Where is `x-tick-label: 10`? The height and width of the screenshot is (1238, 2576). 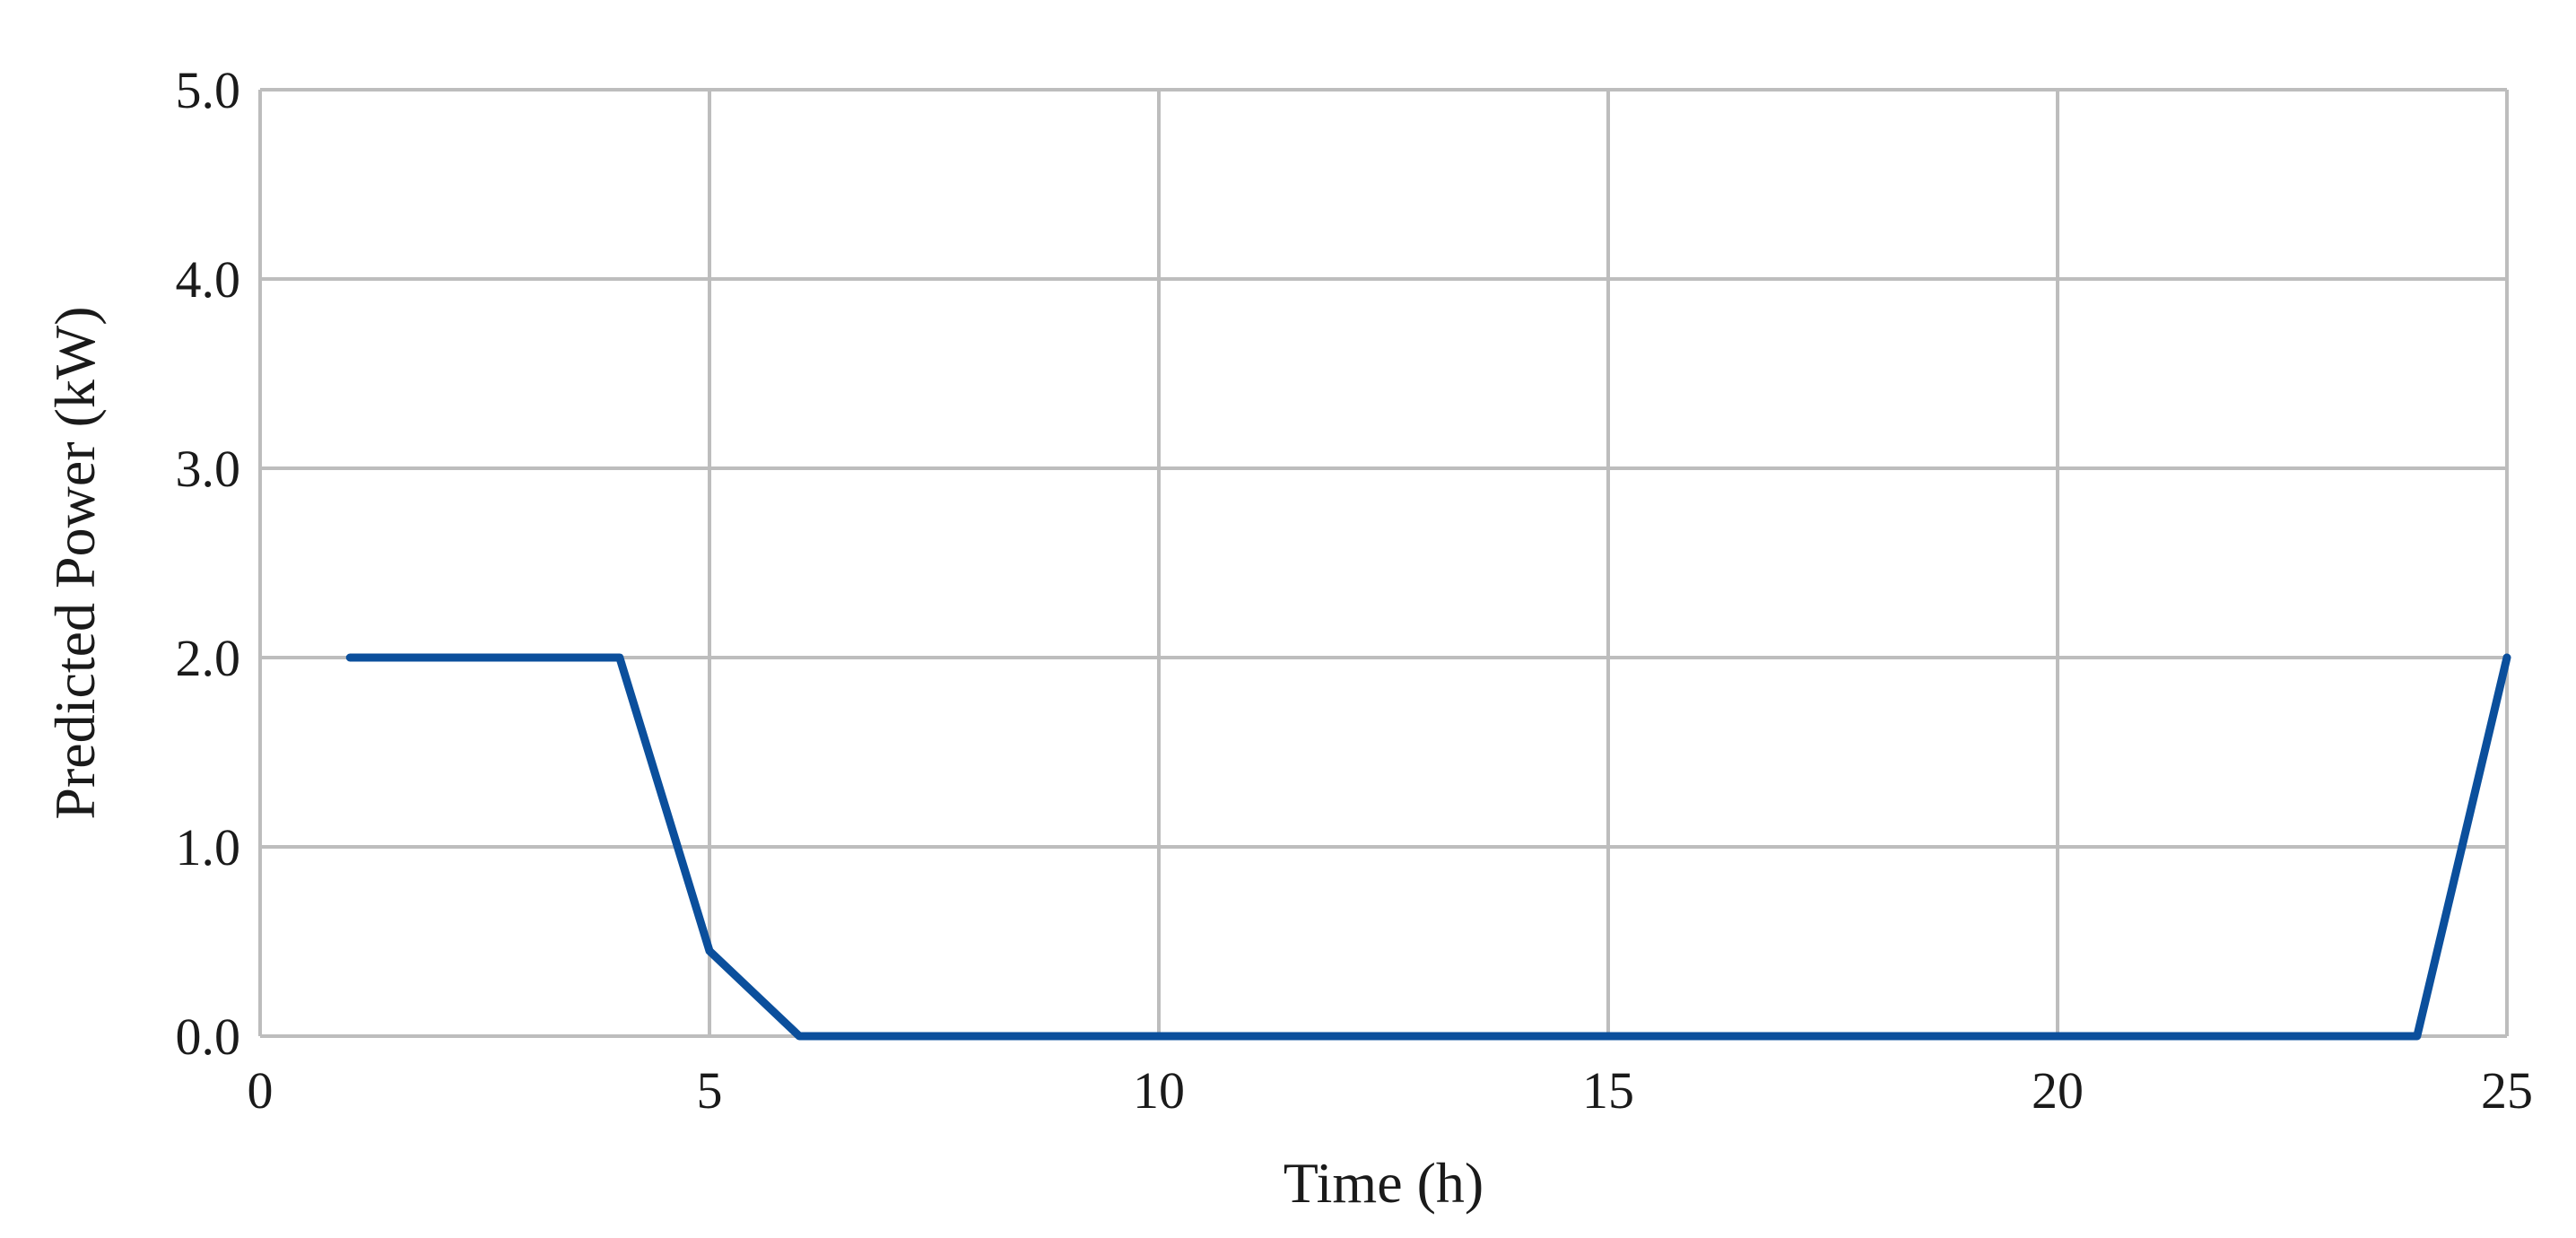 x-tick-label: 10 is located at coordinates (1159, 1090).